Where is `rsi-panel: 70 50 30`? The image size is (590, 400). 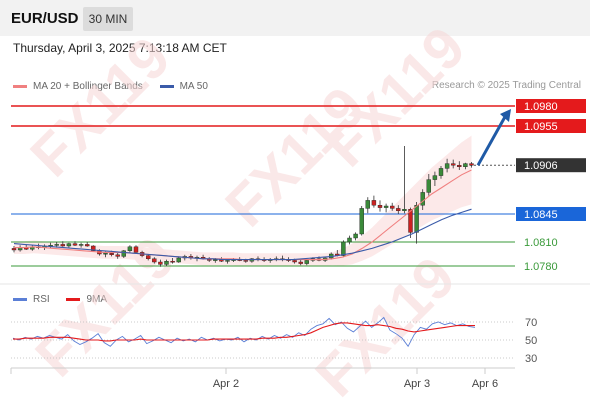
rsi-panel: 70 50 30 is located at coordinates (274, 340).